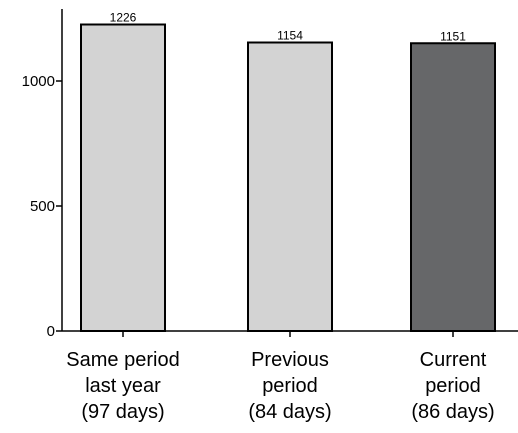 Image resolution: width=518 pixels, height=433 pixels. What do you see at coordinates (289, 386) in the screenshot?
I see `x-tick-label-1: Previous period (84 days)` at bounding box center [289, 386].